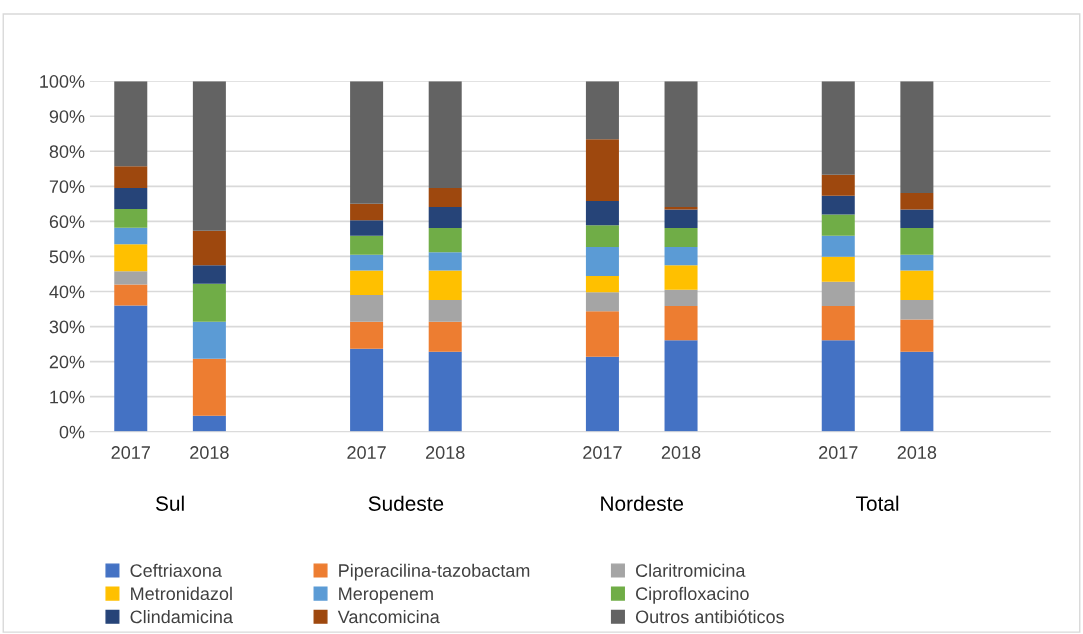 Image resolution: width=1083 pixels, height=634 pixels. Describe the element at coordinates (67, 362) in the screenshot. I see `y-tick-label: 20%` at that location.